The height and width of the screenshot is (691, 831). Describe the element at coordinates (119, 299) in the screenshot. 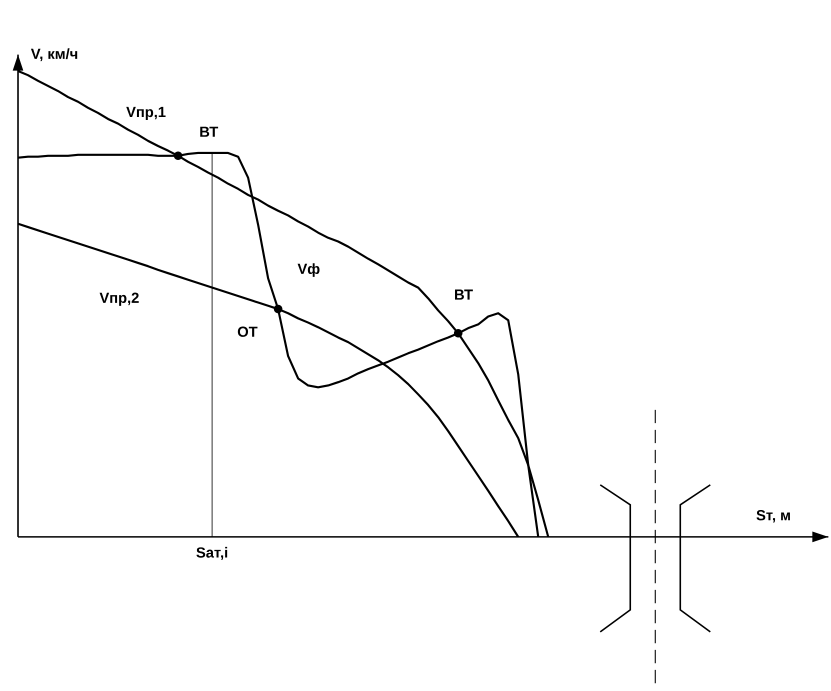

I see `series-label: Vпр,2` at that location.